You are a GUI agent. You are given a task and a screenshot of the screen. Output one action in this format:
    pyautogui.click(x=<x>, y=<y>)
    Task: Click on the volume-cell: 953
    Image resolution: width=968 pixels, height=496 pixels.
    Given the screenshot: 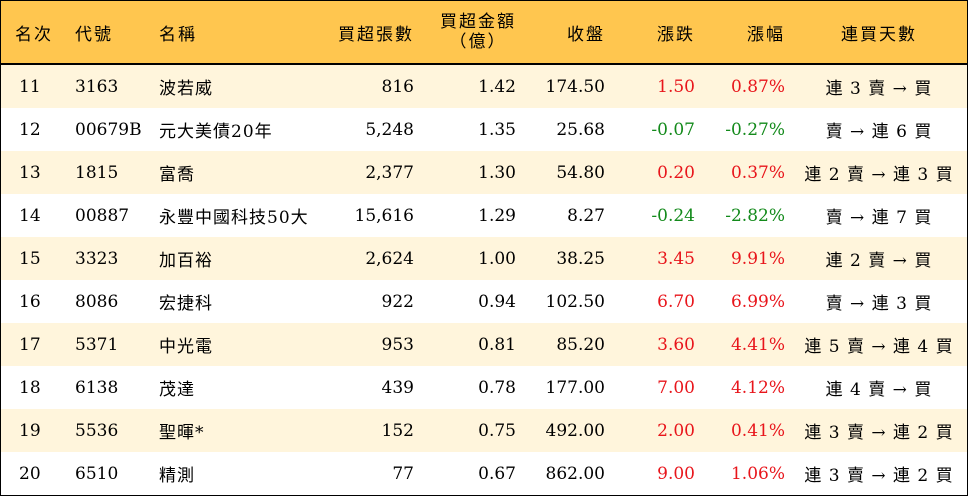 What is the action you would take?
    pyautogui.click(x=397, y=344)
    